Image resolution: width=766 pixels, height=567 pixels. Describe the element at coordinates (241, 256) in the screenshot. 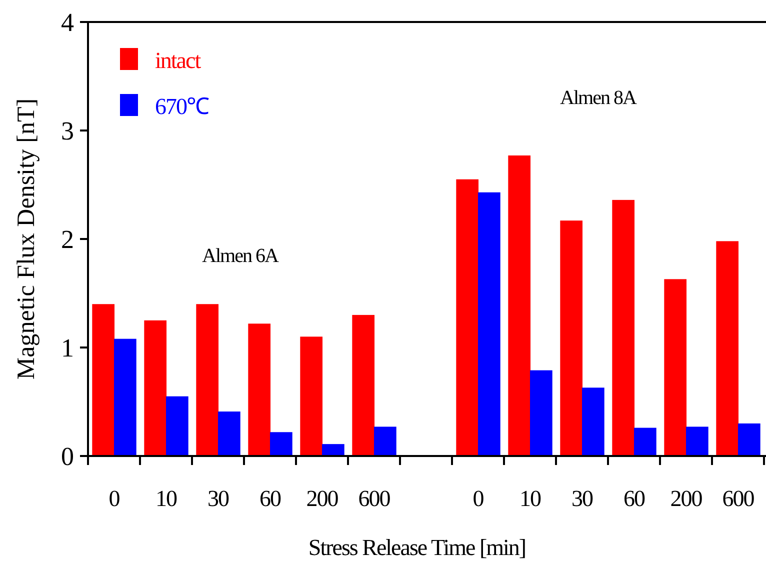

I see `annotation: Almen 6A` at that location.